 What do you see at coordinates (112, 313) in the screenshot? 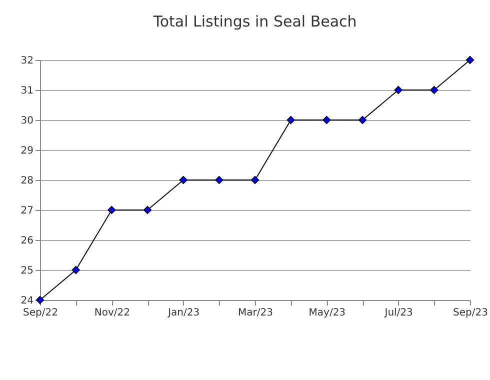
I see `x-tick-label: Nov/22` at bounding box center [112, 313].